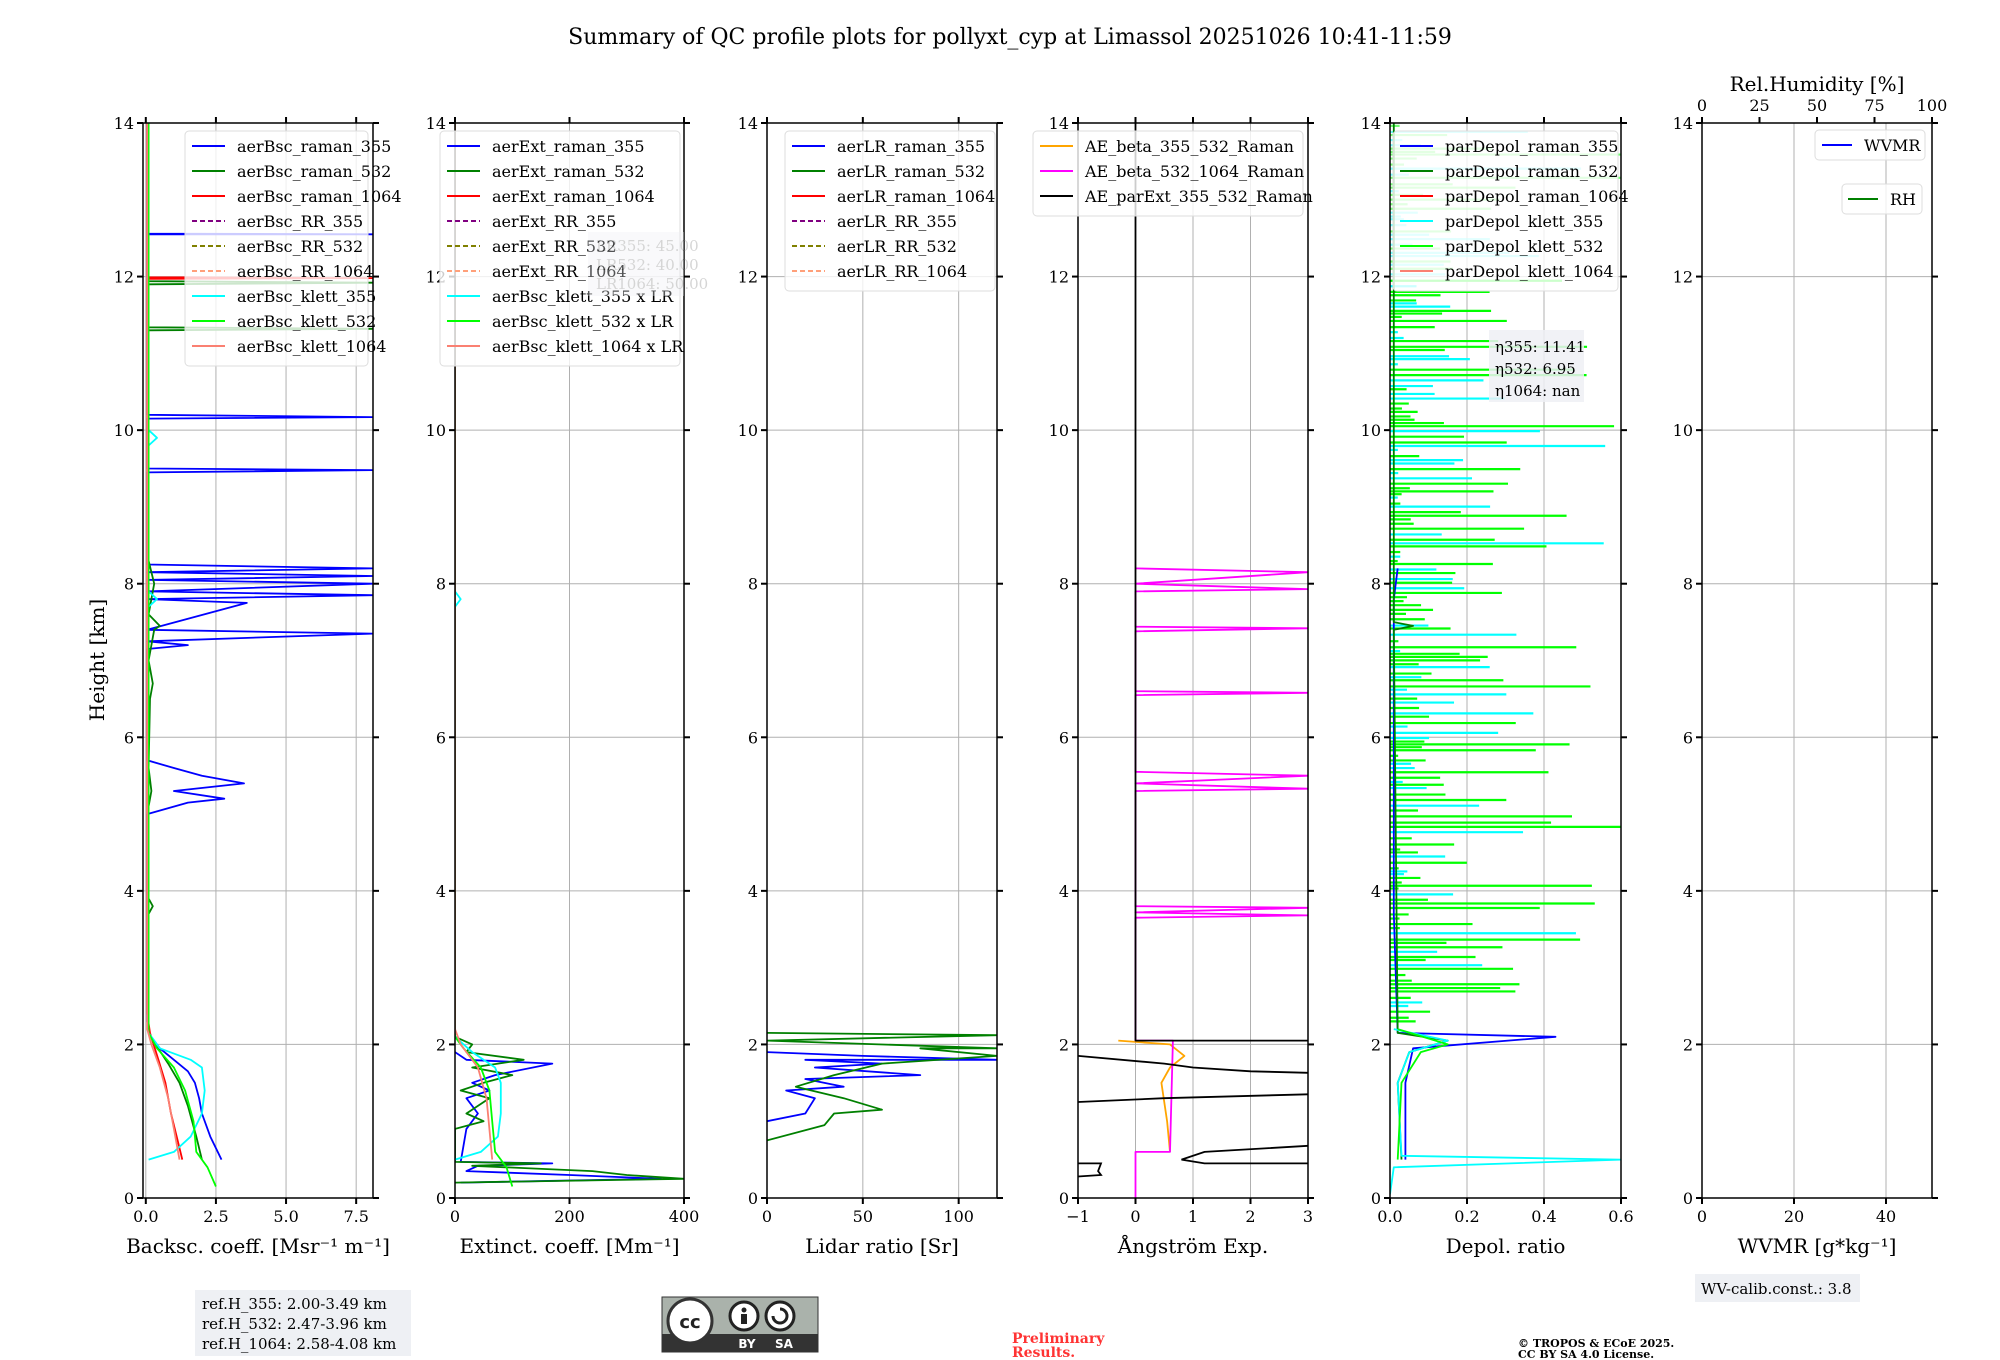 The image size is (2000, 1360). I want to click on eta-note-box, so click(1536, 366).